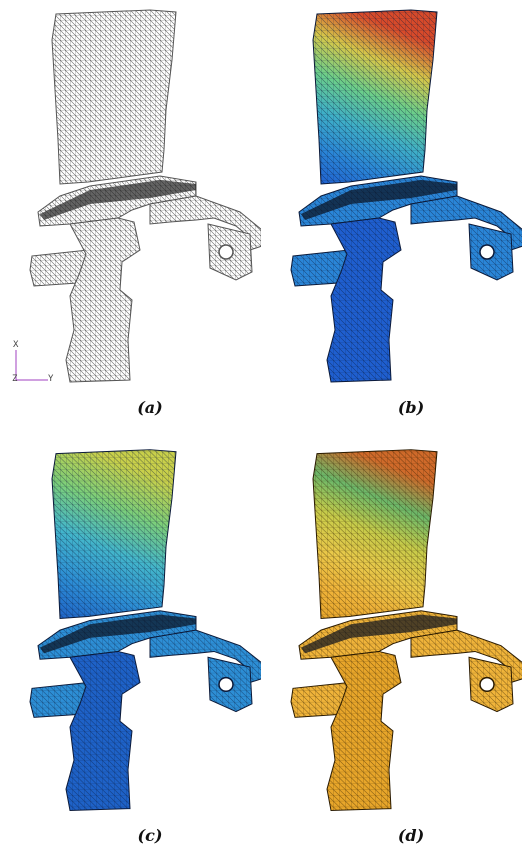  What do you see at coordinates (411, 835) in the screenshot?
I see `caption-d: (d)` at bounding box center [411, 835].